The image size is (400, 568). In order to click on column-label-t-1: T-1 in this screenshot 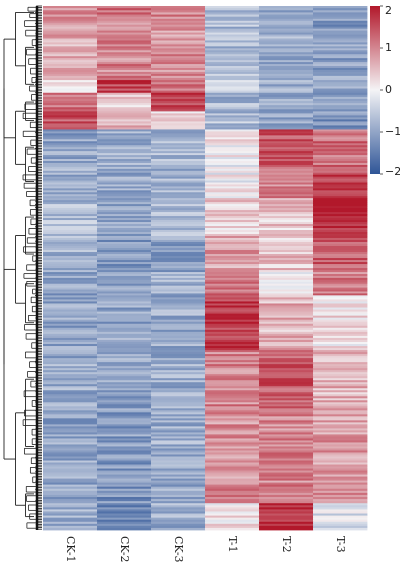, I will do `click(232, 544)`.